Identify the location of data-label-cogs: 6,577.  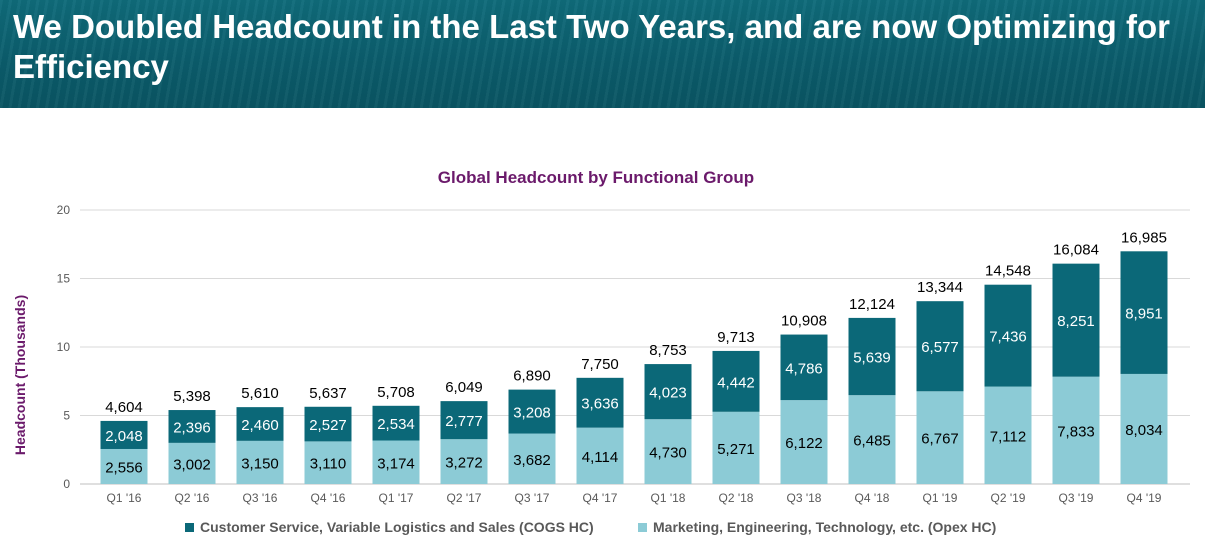
(940, 347).